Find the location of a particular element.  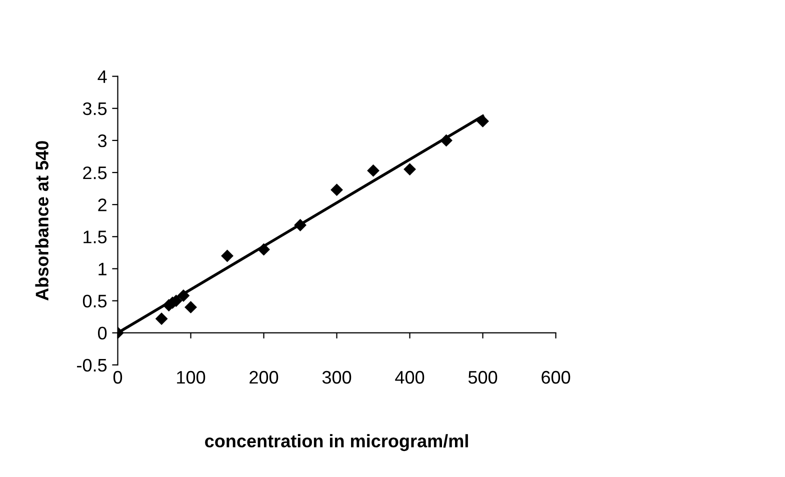

x-tick-label: 100 is located at coordinates (191, 377).